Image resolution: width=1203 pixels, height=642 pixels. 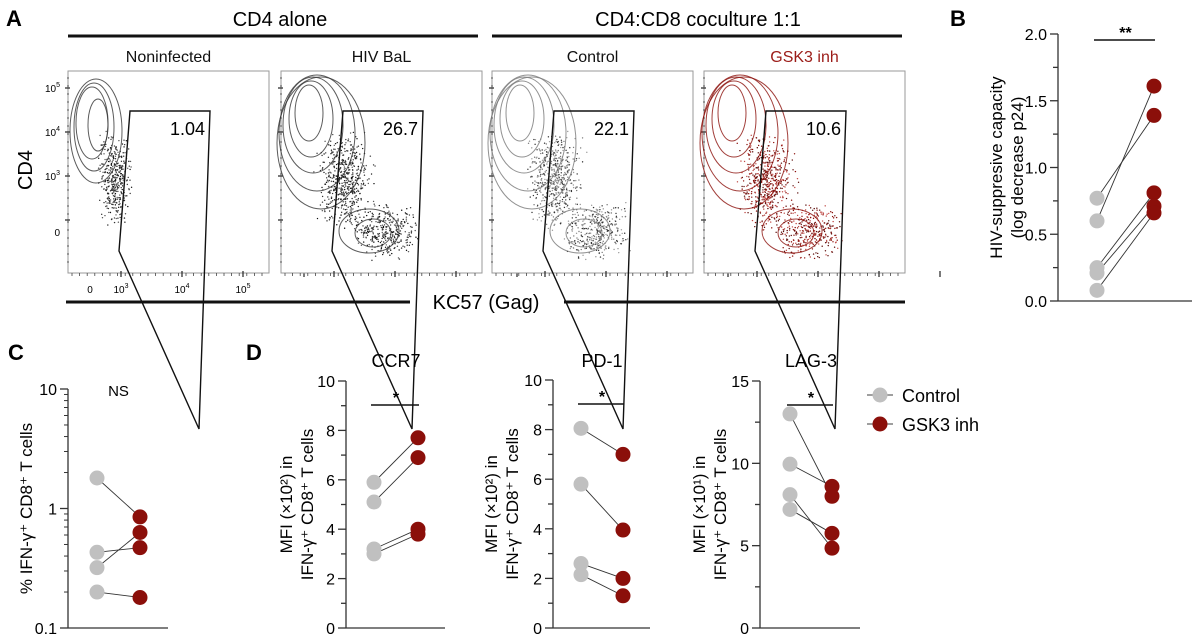 What do you see at coordinates (418, 458) in the screenshot?
I see `point-gsk3` at bounding box center [418, 458].